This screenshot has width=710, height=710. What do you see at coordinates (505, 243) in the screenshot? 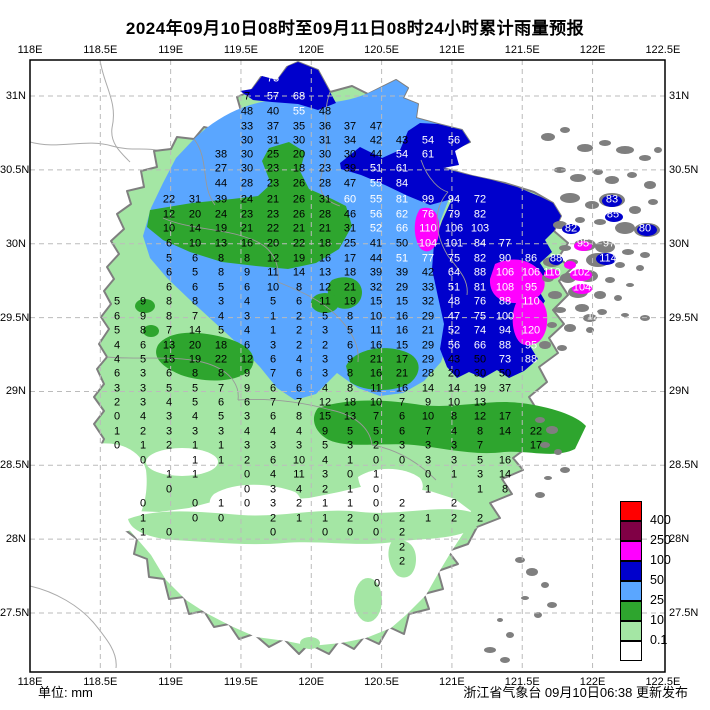
I see `rain-value: 77` at bounding box center [505, 243].